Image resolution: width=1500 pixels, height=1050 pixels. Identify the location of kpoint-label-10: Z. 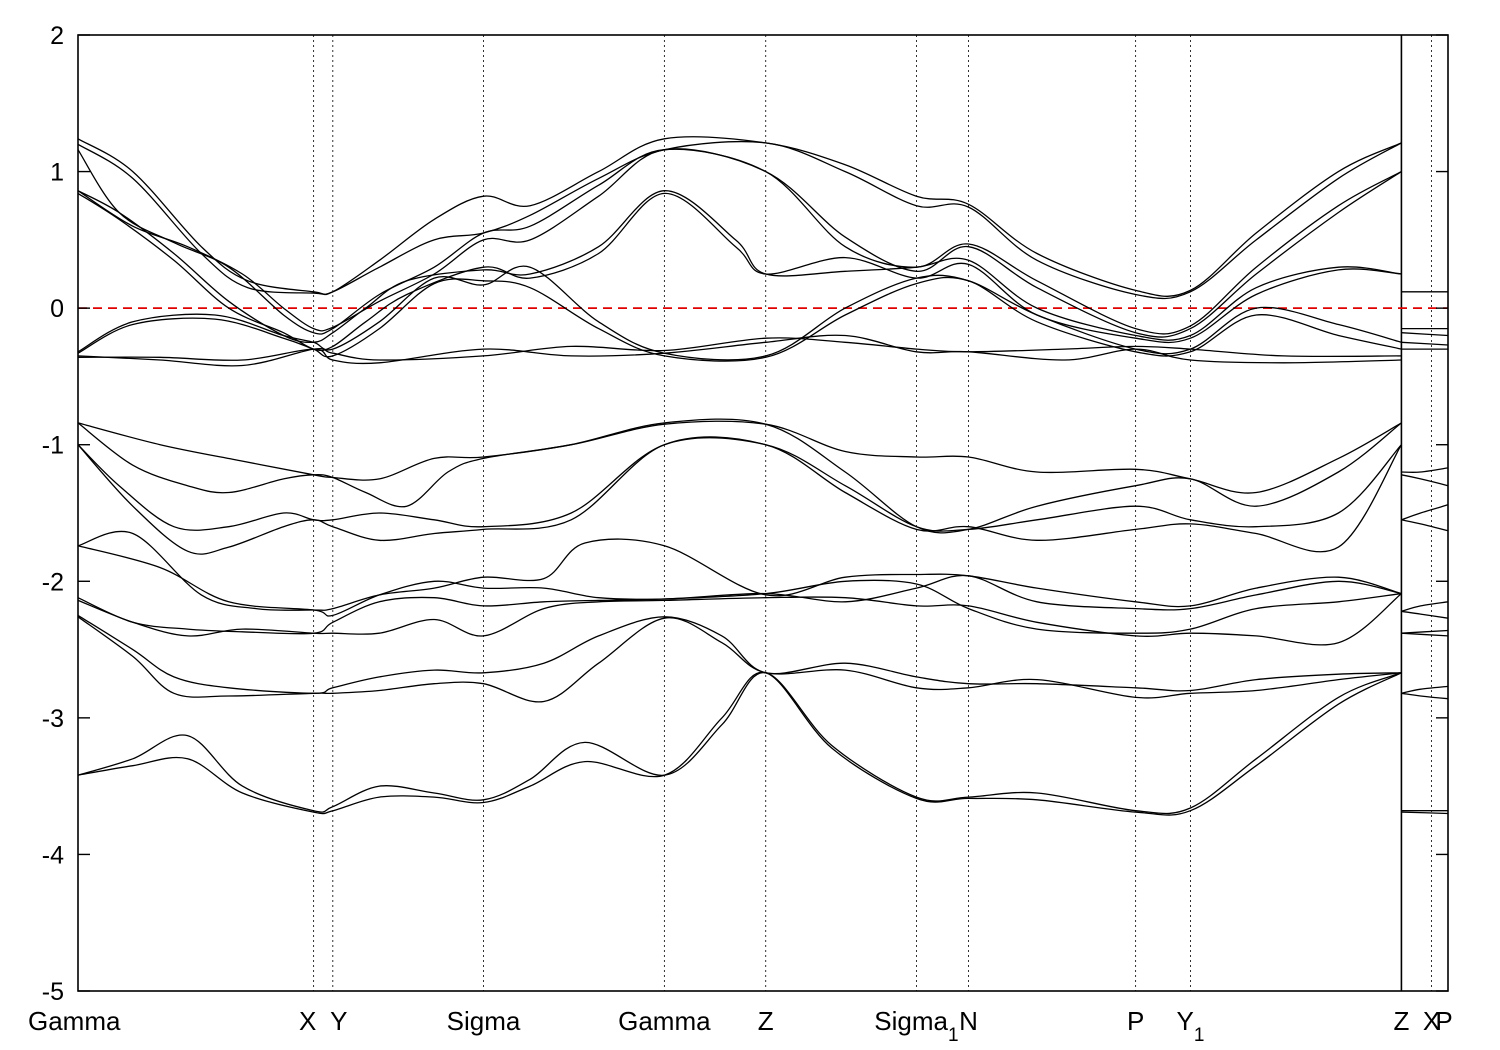
(1401, 1021).